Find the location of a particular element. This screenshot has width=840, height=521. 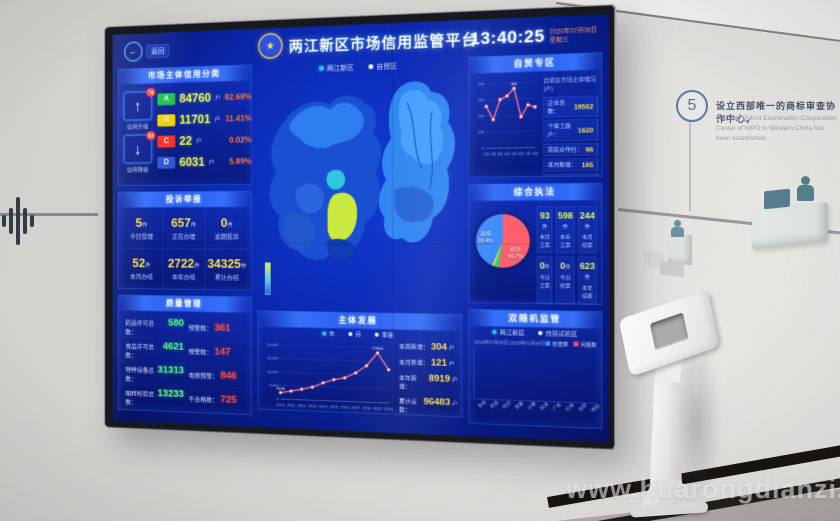

back-button-label: 返回 is located at coordinates (158, 50).